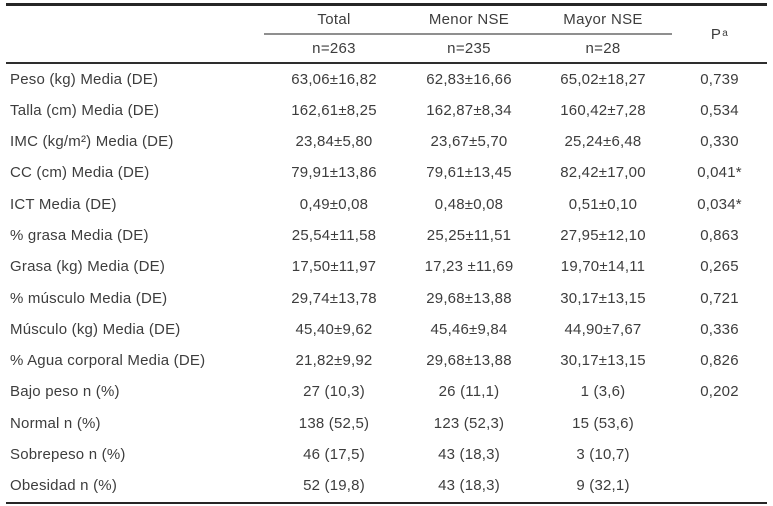  Describe the element at coordinates (469, 204) in the screenshot. I see `cell-menor-nse: 0,48±0,08` at that location.